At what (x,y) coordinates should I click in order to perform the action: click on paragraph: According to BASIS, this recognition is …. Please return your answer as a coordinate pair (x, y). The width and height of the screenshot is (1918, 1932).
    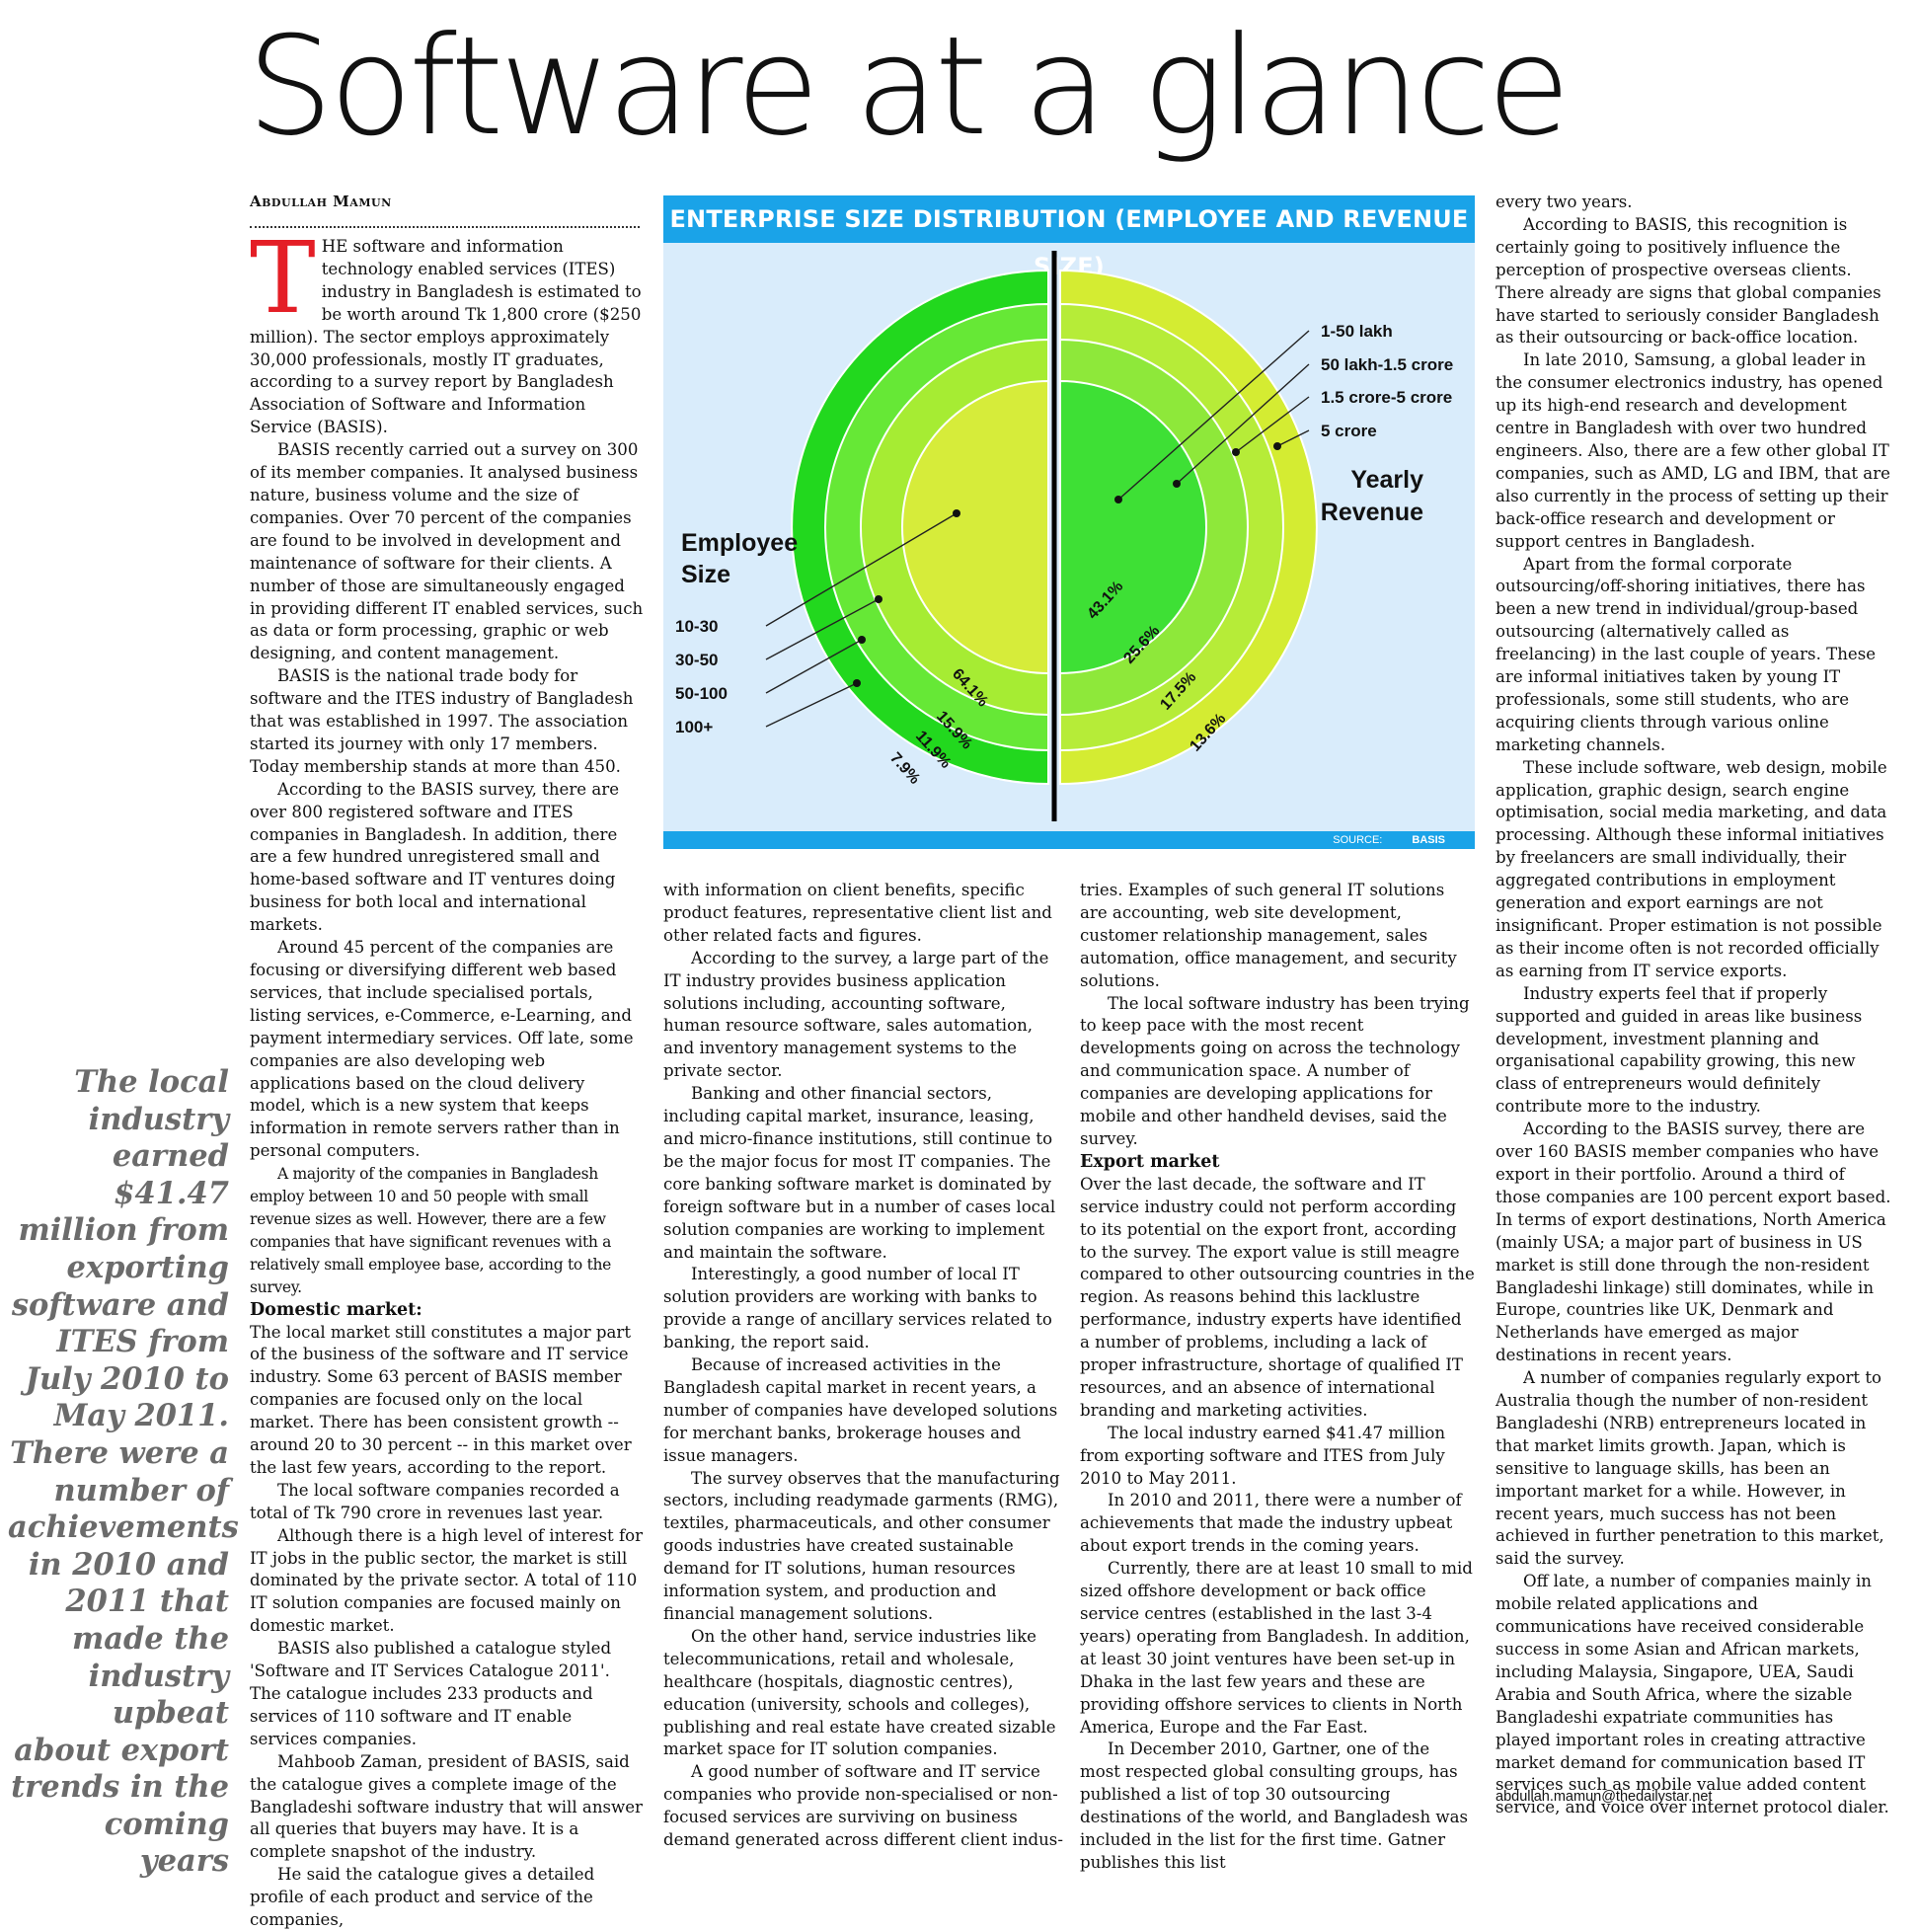
    Looking at the image, I should click on (1688, 281).